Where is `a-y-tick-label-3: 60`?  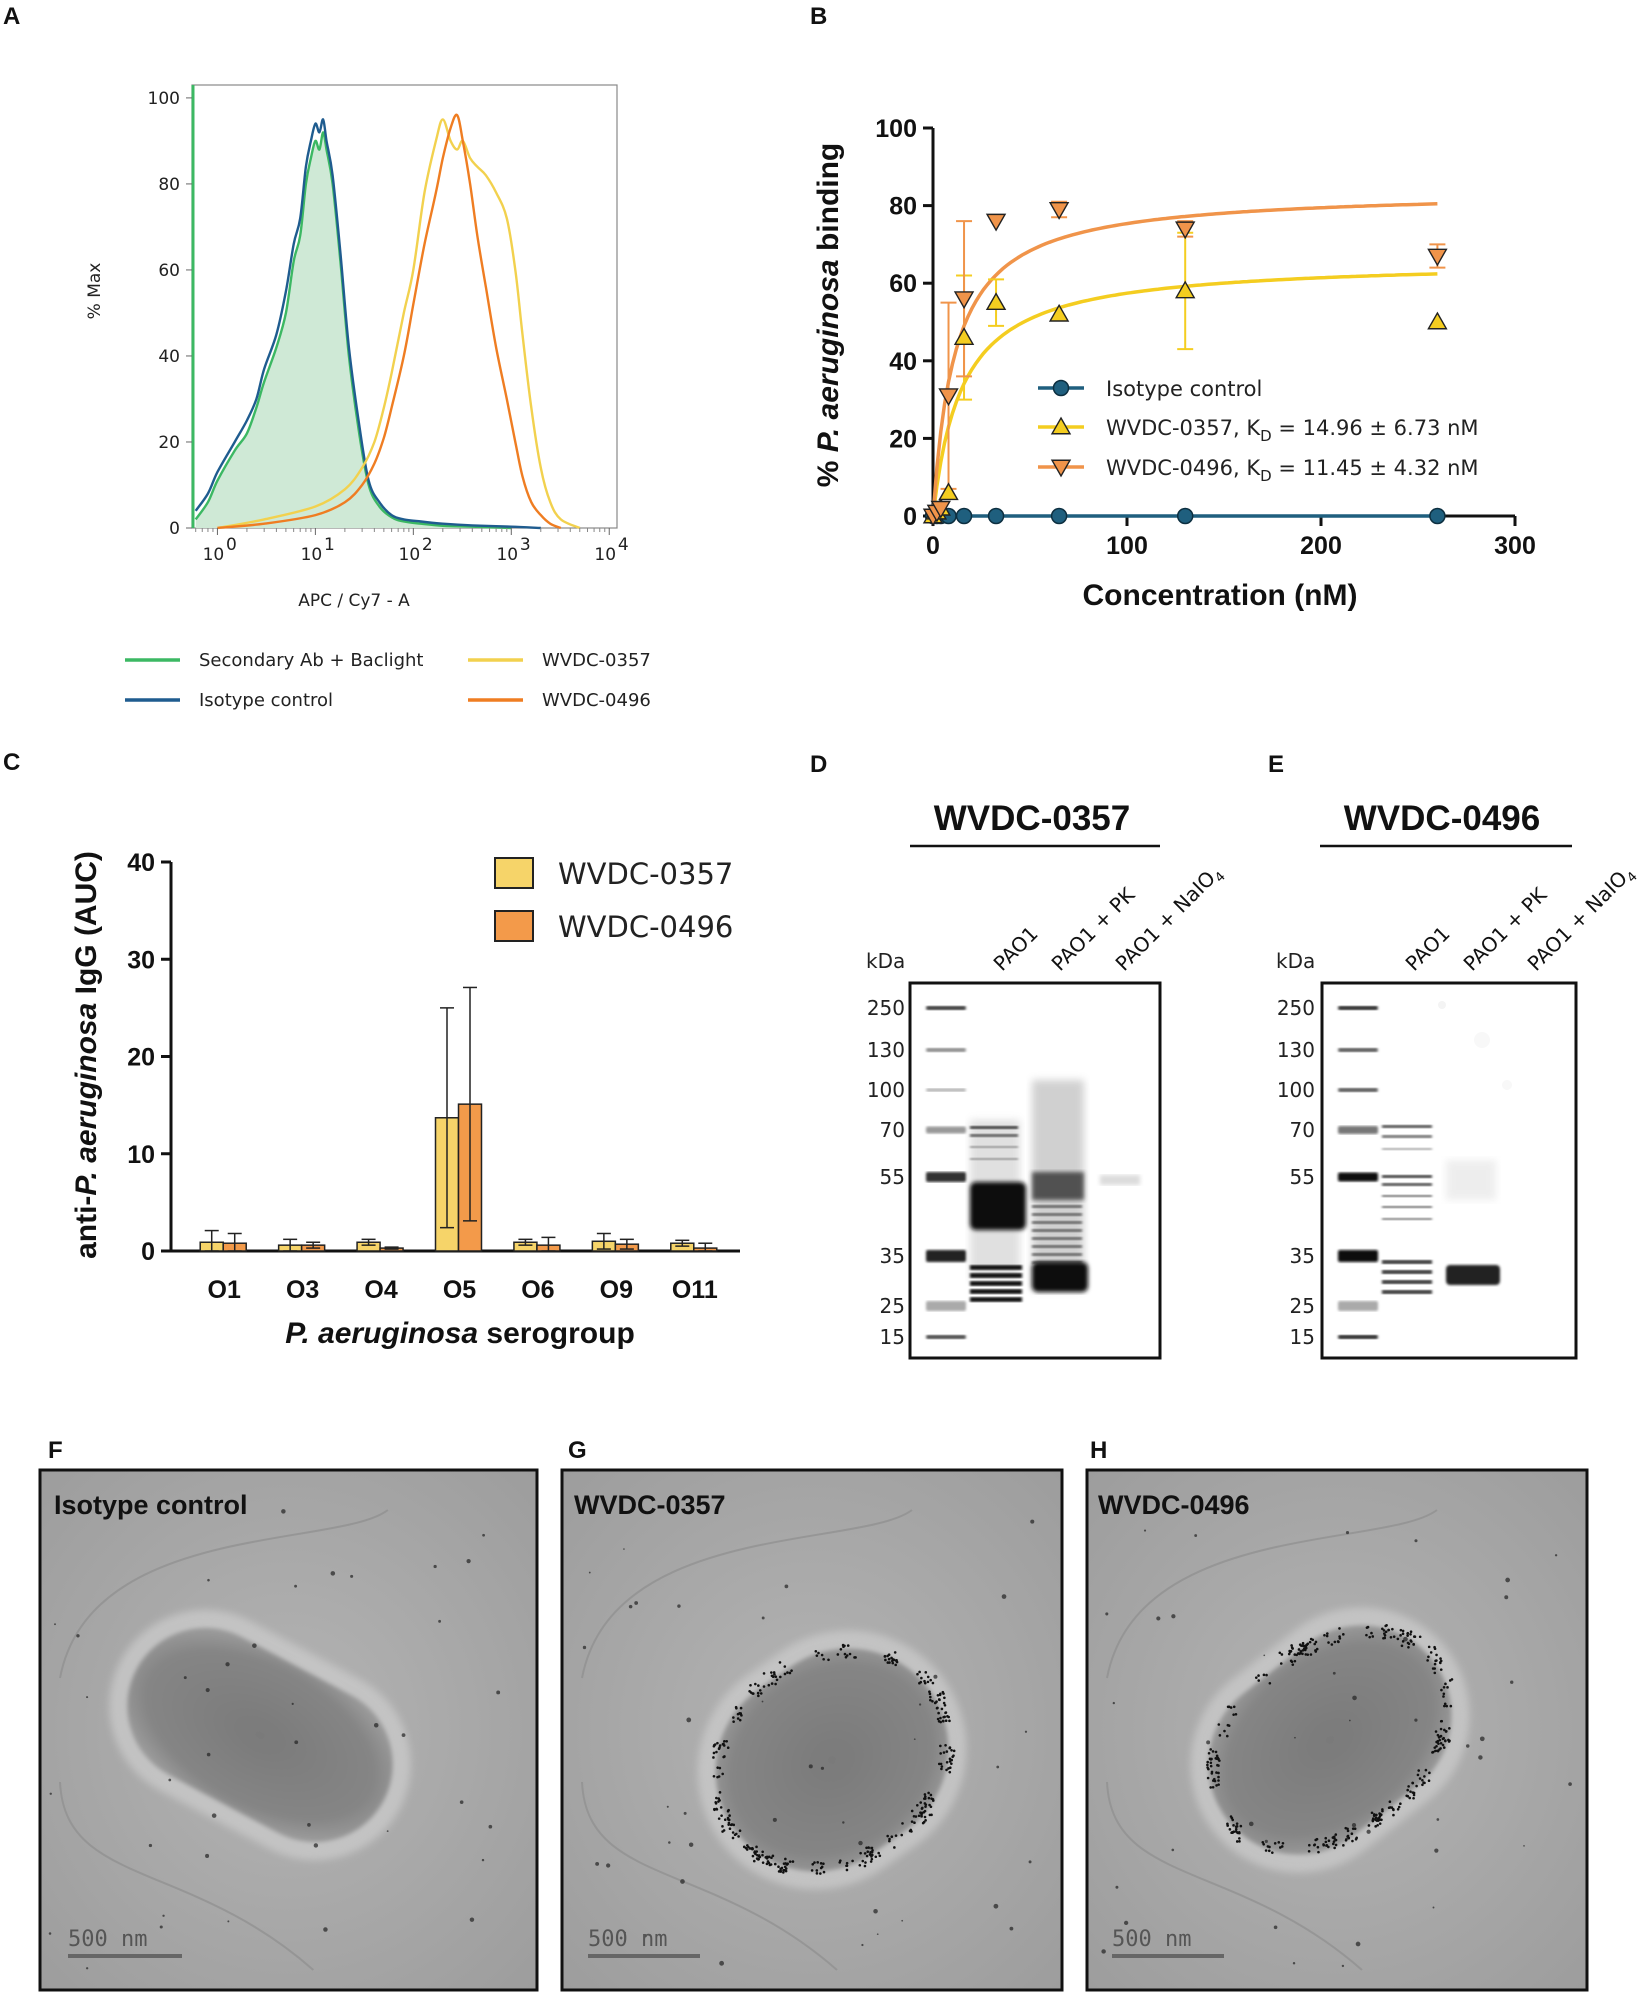
a-y-tick-label-3: 60 is located at coordinates (169, 271).